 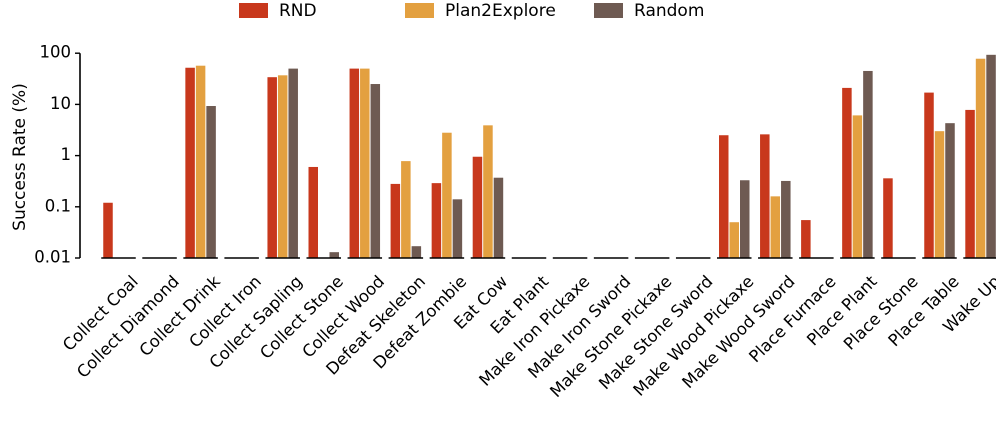 What do you see at coordinates (419, 10) in the screenshot?
I see `legend-swatch-plan2explore` at bounding box center [419, 10].